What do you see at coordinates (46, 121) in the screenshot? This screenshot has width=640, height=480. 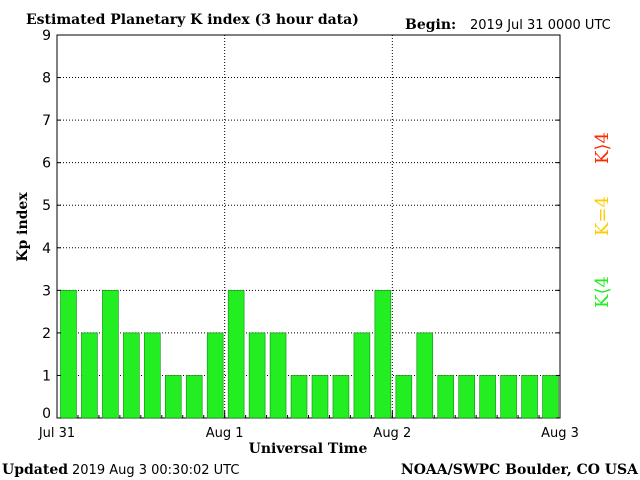 I see `y-tick-label-7: 7` at bounding box center [46, 121].